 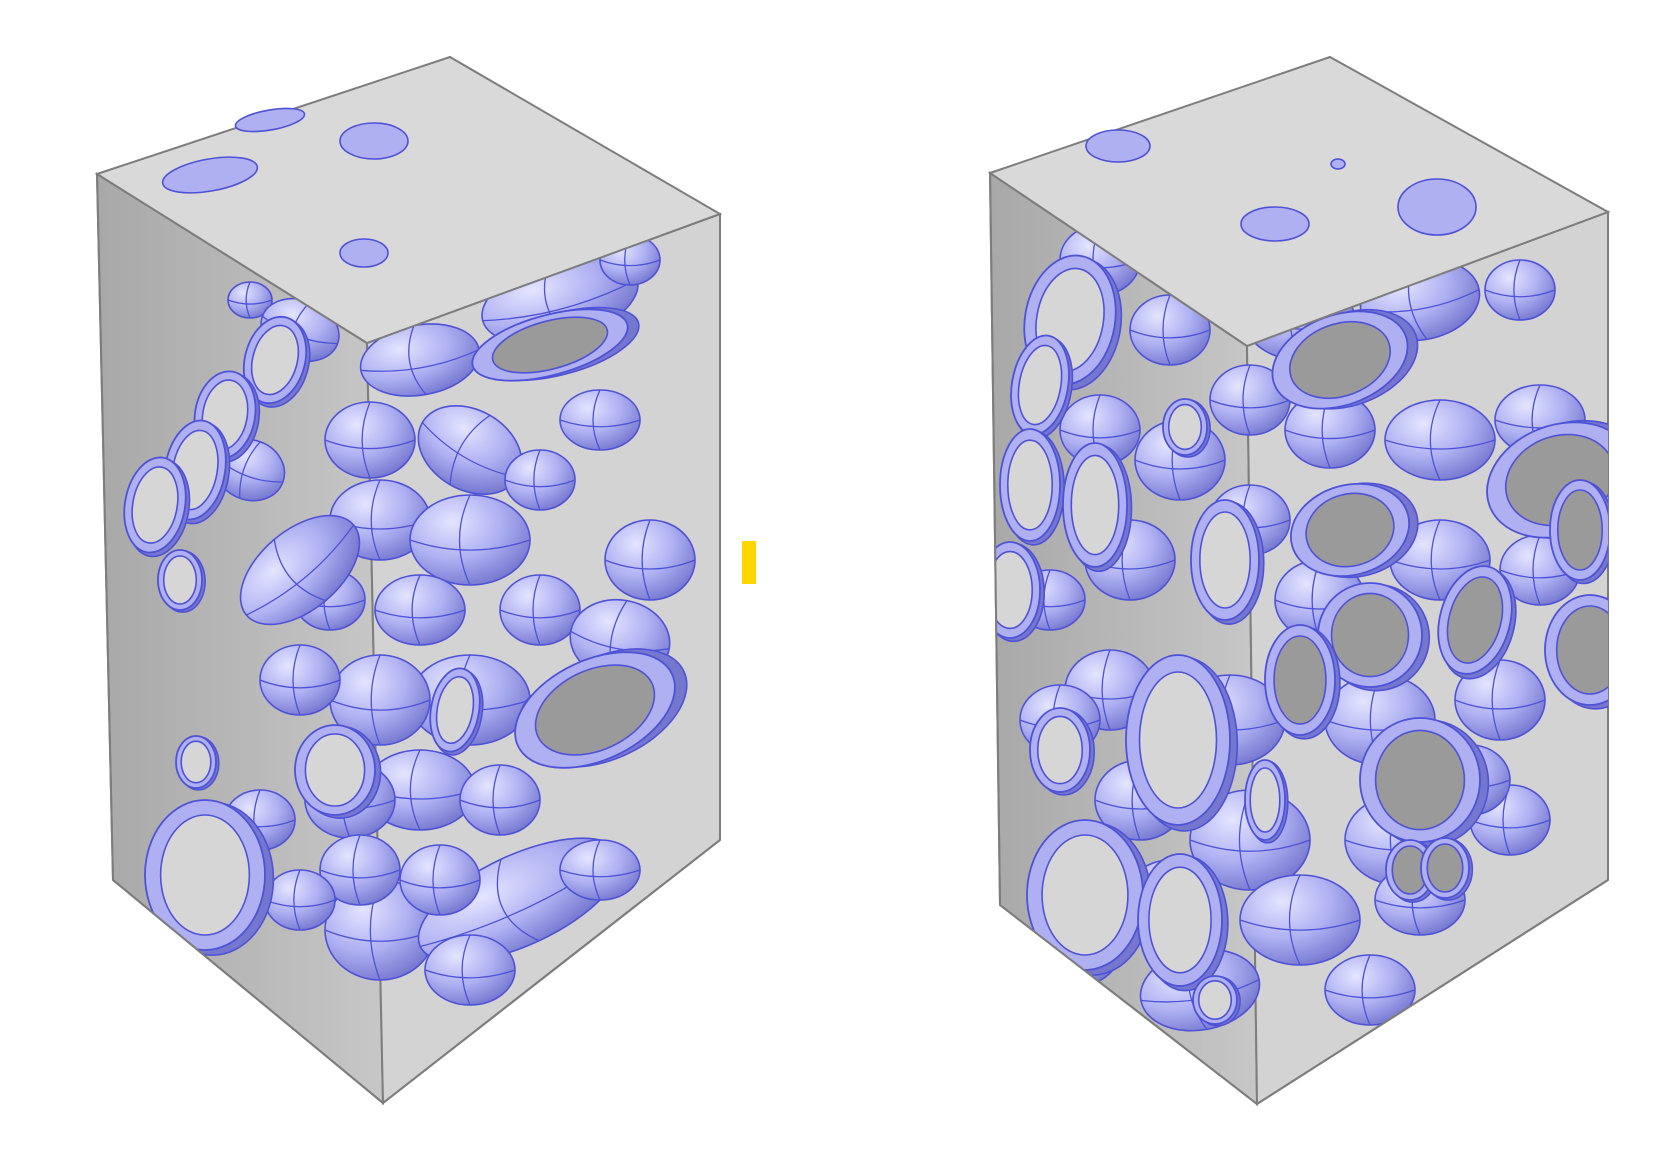 I want to click on left-top-sections, so click(x=285, y=187).